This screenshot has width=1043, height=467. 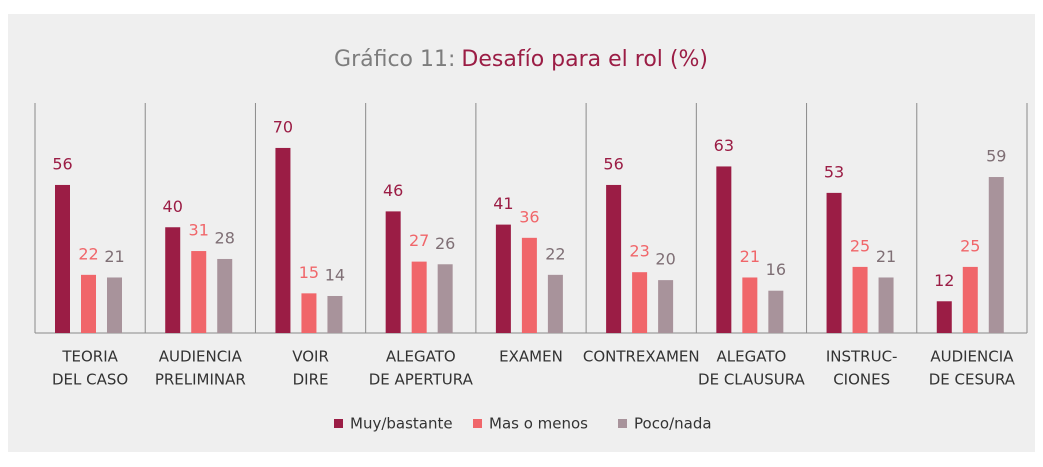 What do you see at coordinates (419, 240) in the screenshot?
I see `value-label: 27` at bounding box center [419, 240].